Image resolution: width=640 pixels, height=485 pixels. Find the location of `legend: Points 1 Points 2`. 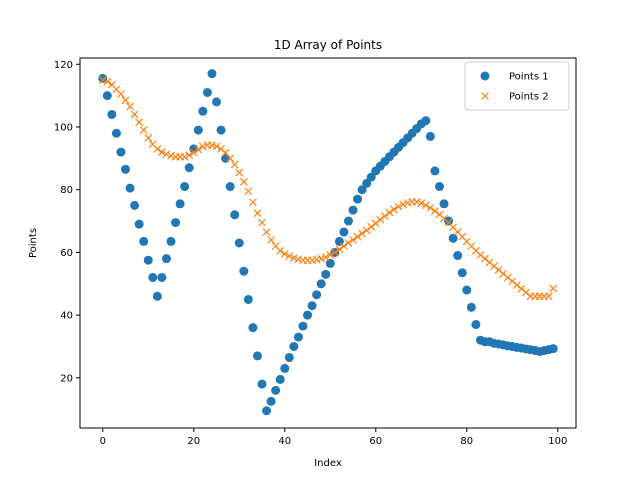

legend: Points 1 Points 2 is located at coordinates (517, 86).